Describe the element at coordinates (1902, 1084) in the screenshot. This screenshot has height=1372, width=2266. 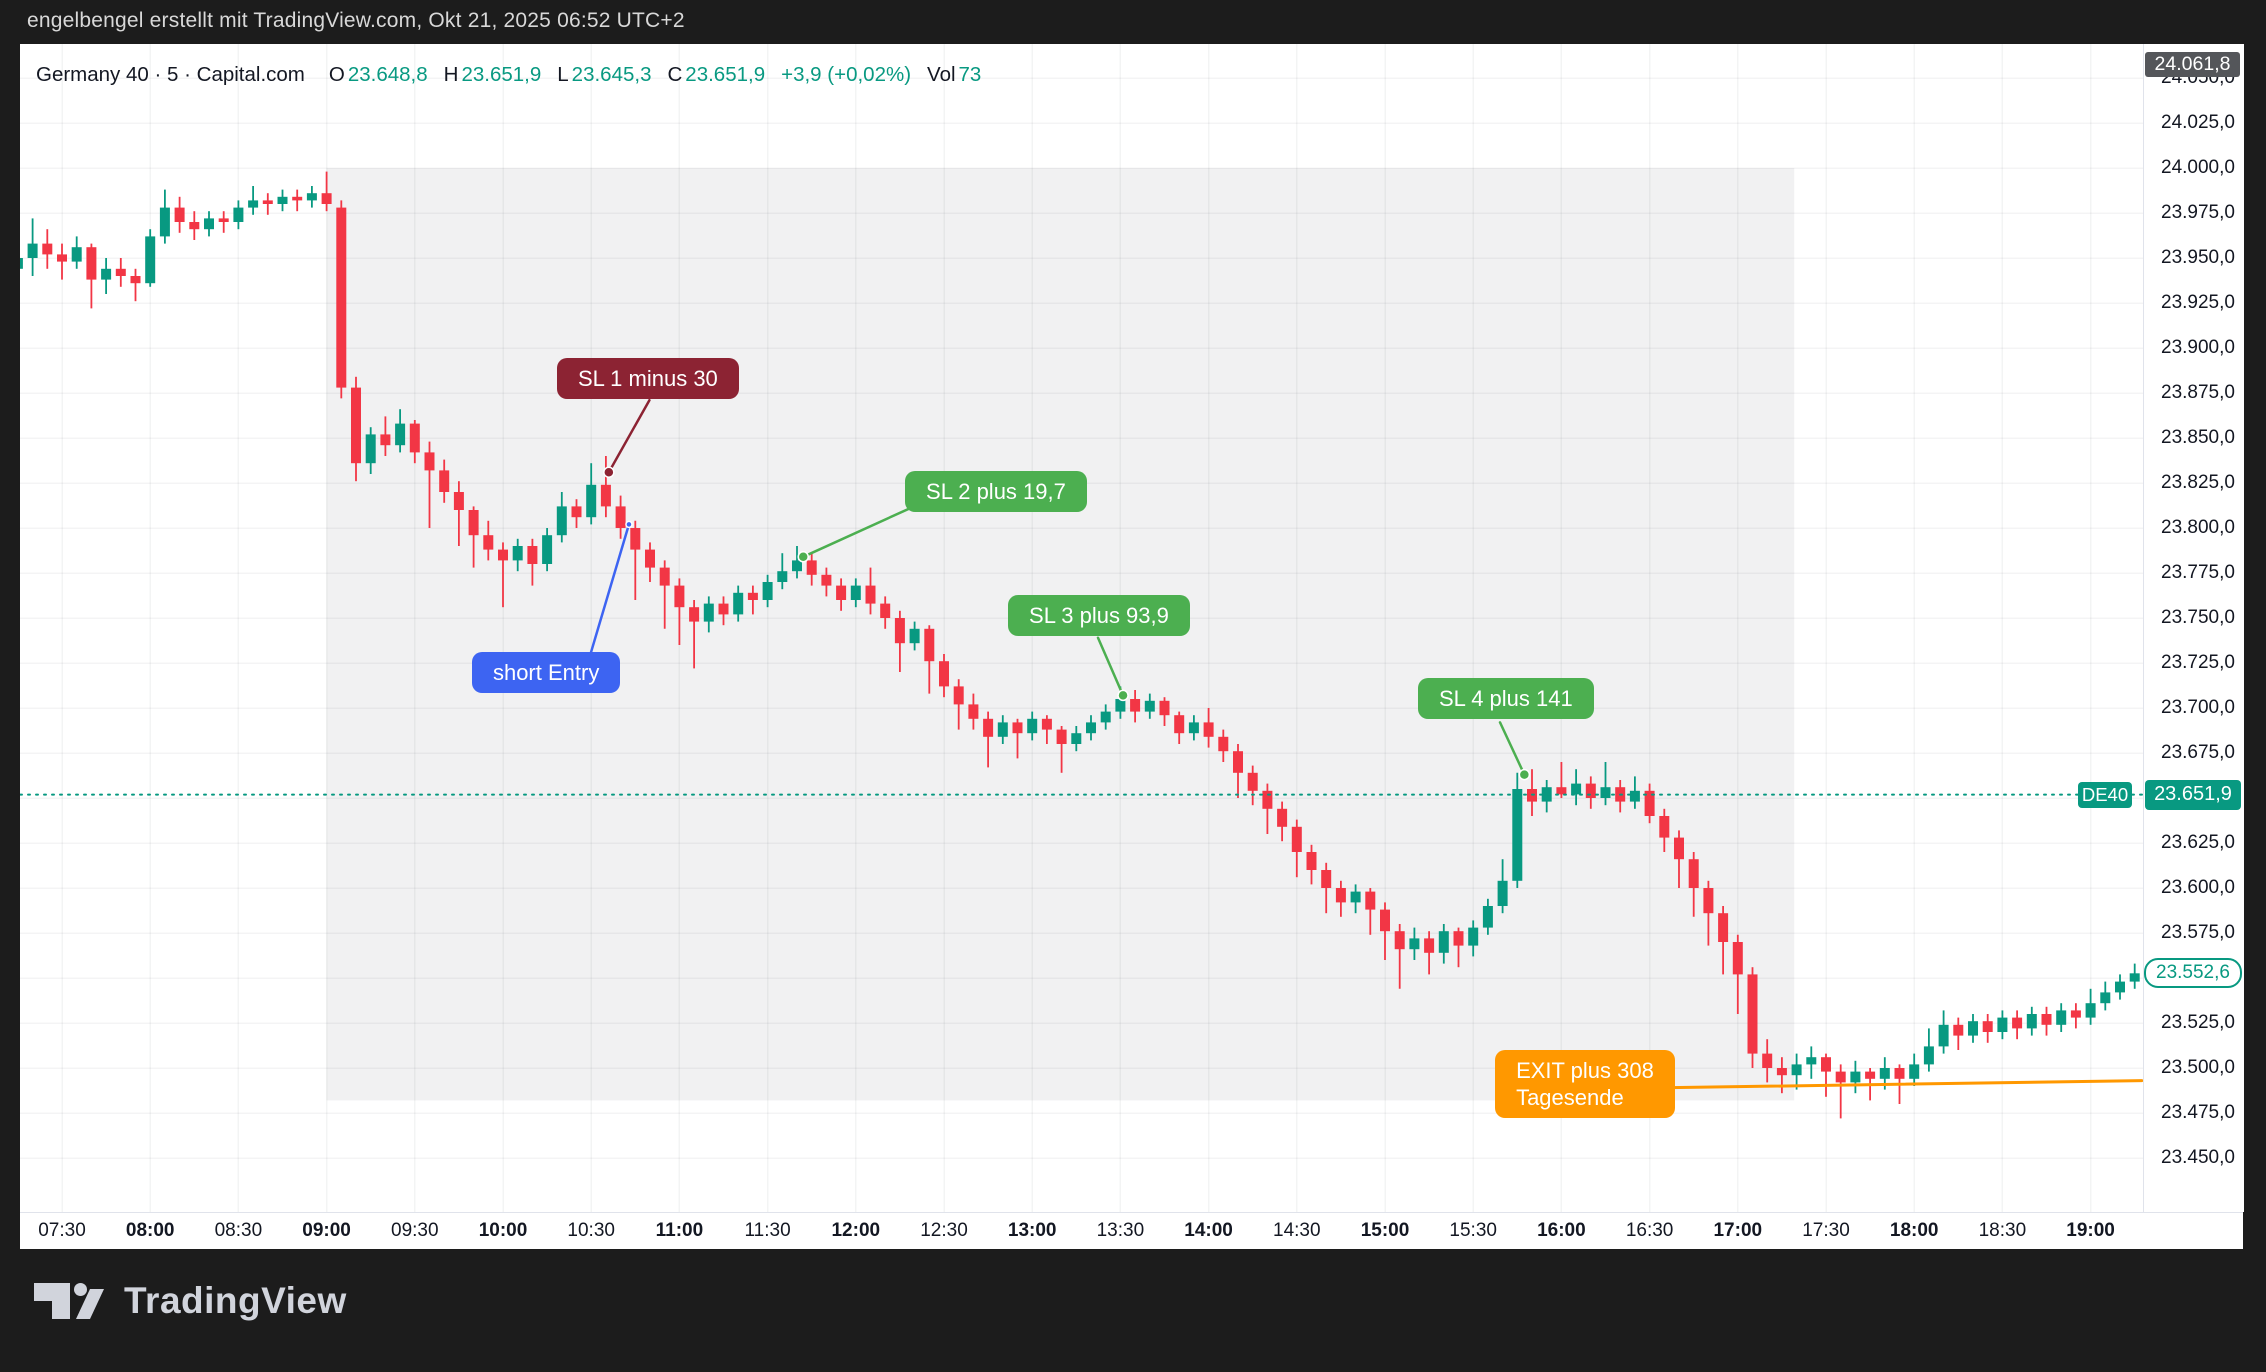
I see `annotation-line-exit` at that location.